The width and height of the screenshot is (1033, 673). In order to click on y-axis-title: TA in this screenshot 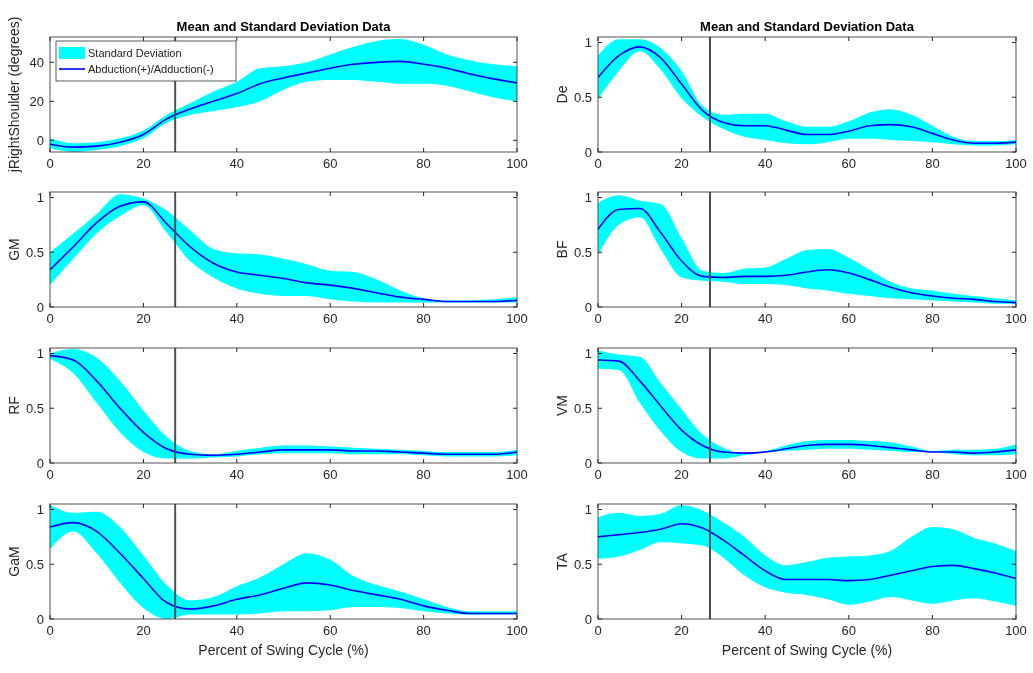, I will do `click(562, 561)`.